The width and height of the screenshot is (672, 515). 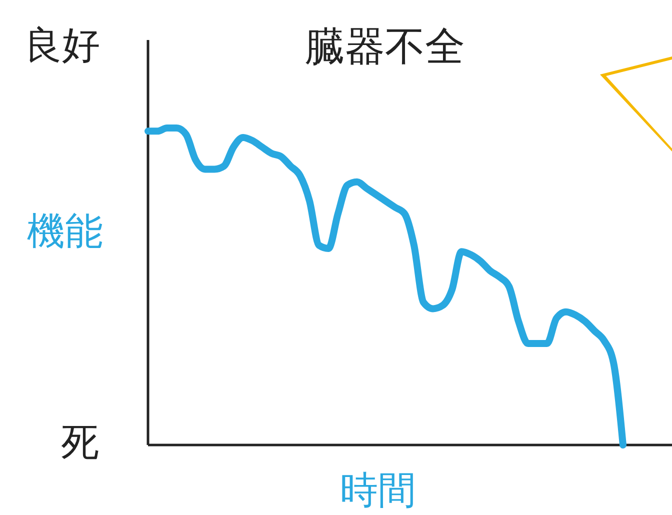 What do you see at coordinates (62, 45) in the screenshot?
I see `text: 良好` at bounding box center [62, 45].